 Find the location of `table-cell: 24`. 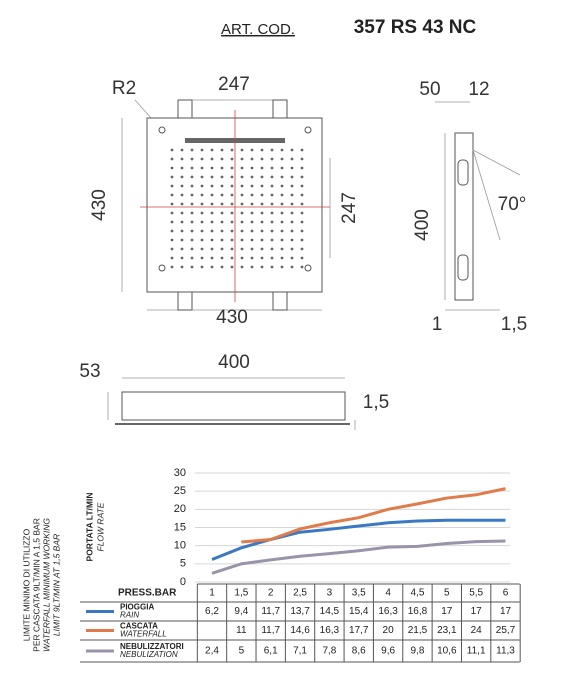

table-cell: 24 is located at coordinates (477, 630).